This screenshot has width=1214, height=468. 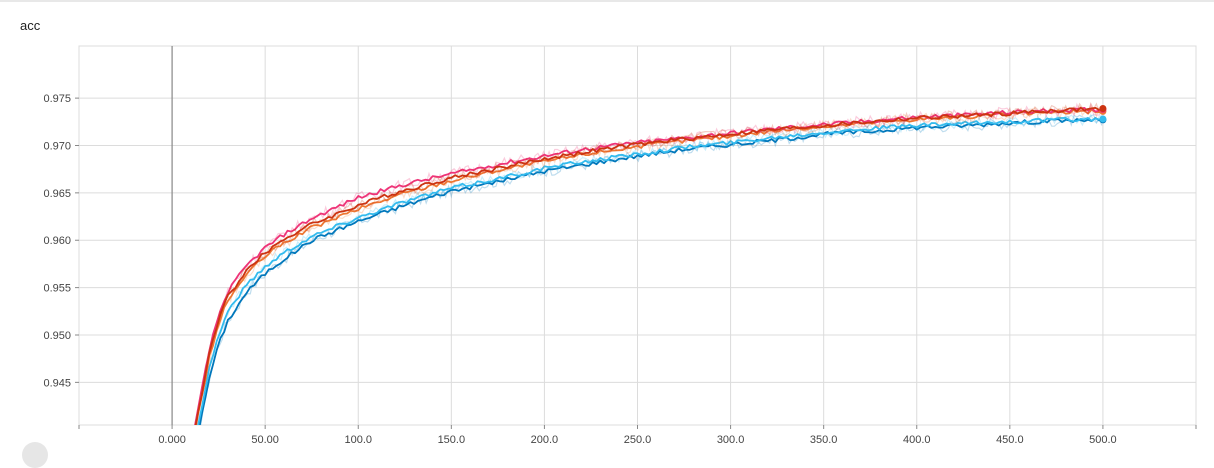 What do you see at coordinates (57, 336) in the screenshot?
I see `y-tick-label: 0.950` at bounding box center [57, 336].